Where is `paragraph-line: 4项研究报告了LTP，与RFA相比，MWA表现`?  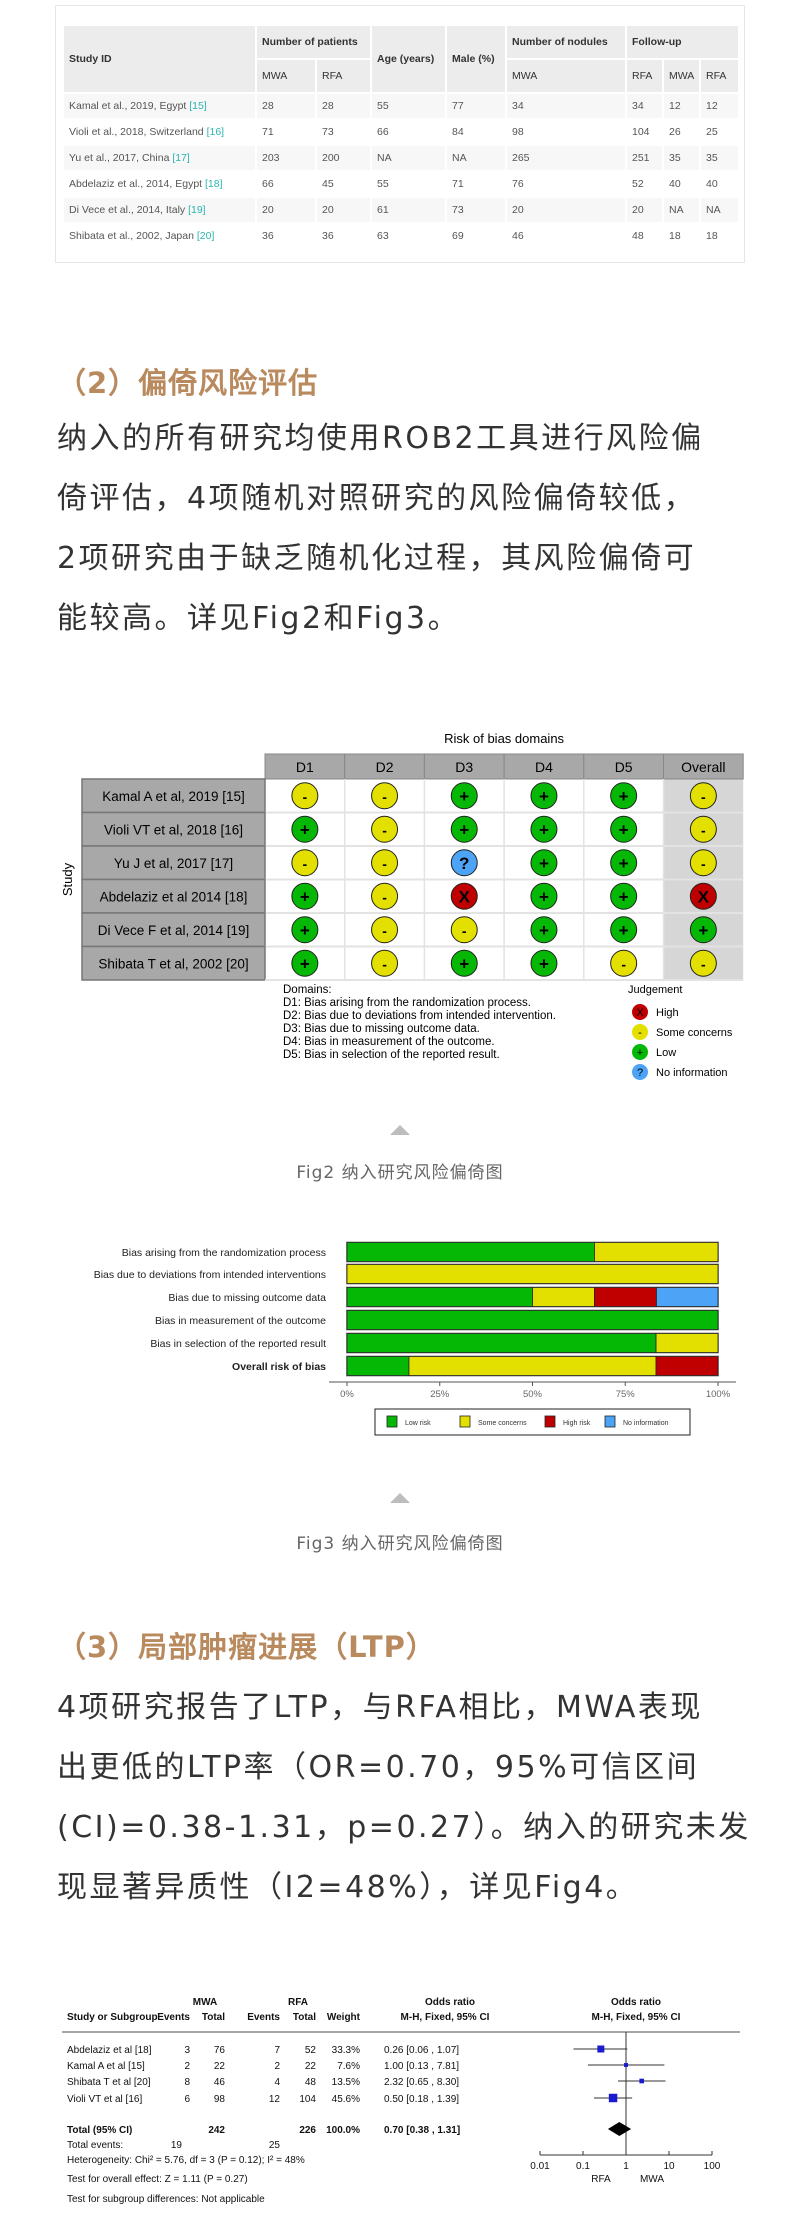
paragraph-line: 4项研究报告了LTP，与RFA相比，MWA表现 is located at coordinates (380, 1707).